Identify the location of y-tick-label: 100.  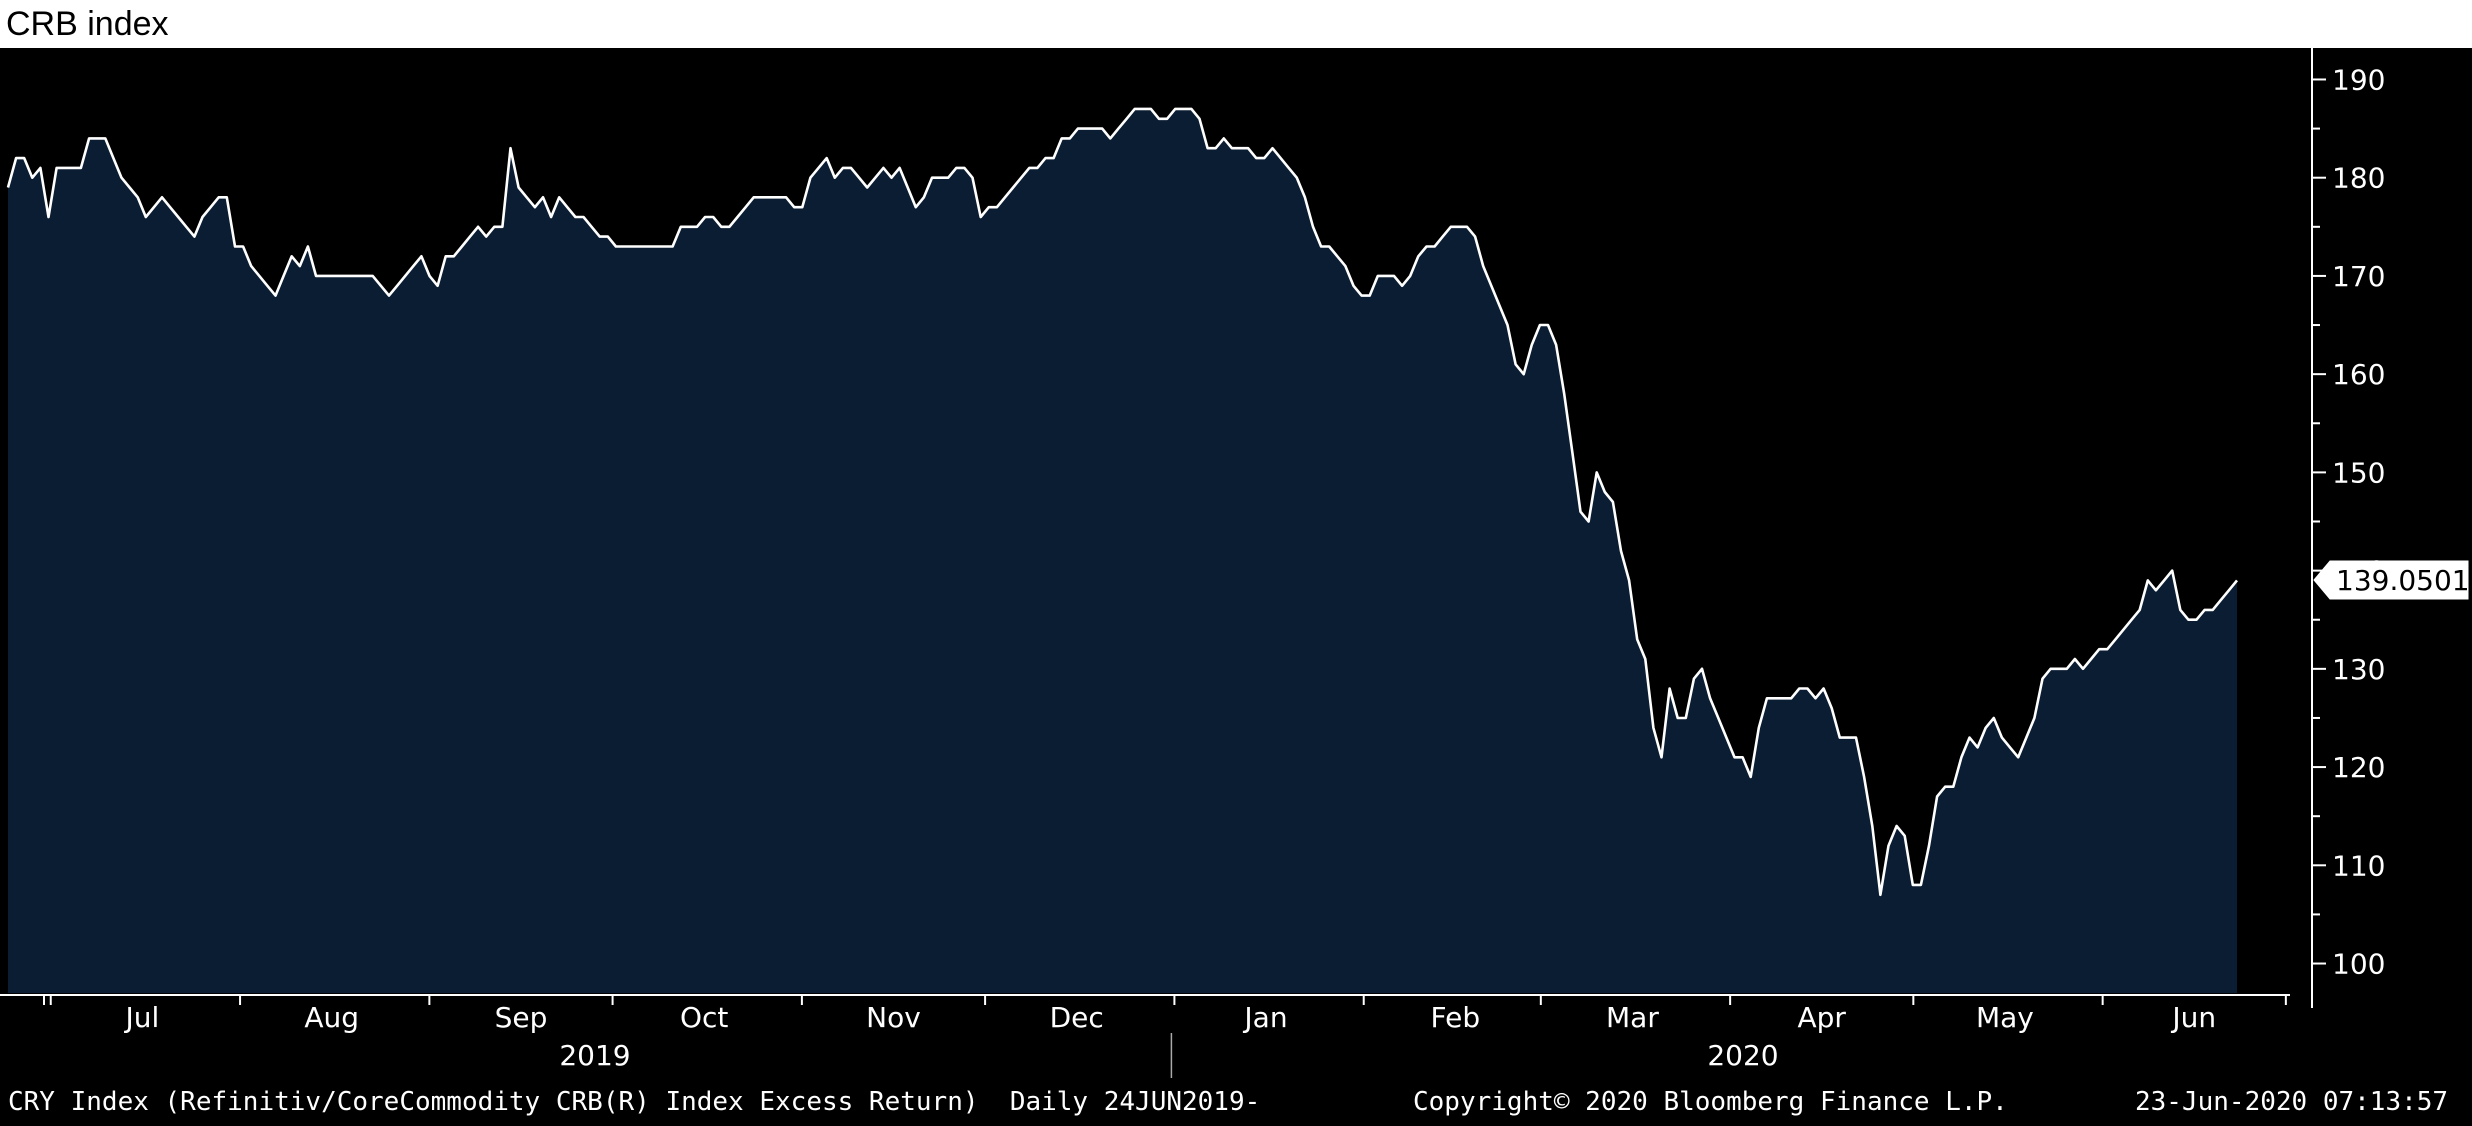
(2358, 964).